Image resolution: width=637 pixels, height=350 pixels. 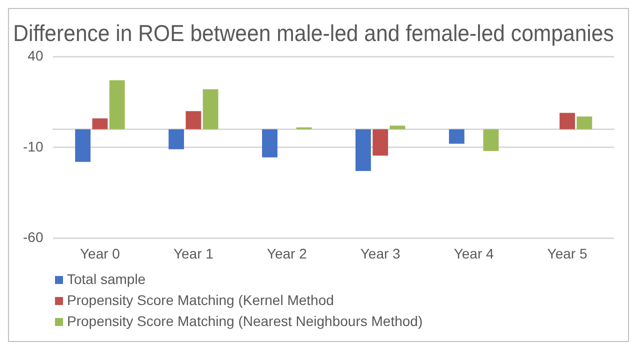 I want to click on x-tick-label: Year 1, so click(x=193, y=253).